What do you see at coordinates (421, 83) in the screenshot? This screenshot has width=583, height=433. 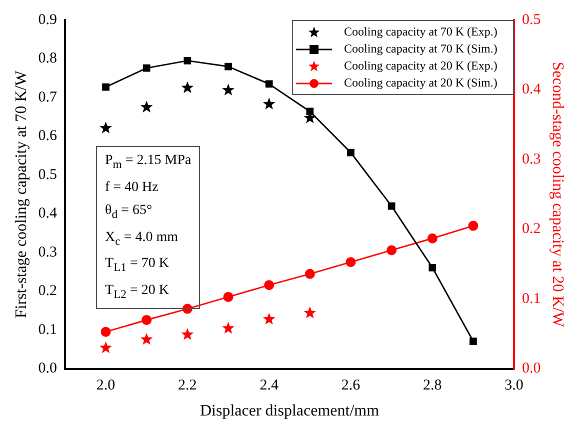 I see `legend-label: Cooling capacity at 20 K (Sim.)` at bounding box center [421, 83].